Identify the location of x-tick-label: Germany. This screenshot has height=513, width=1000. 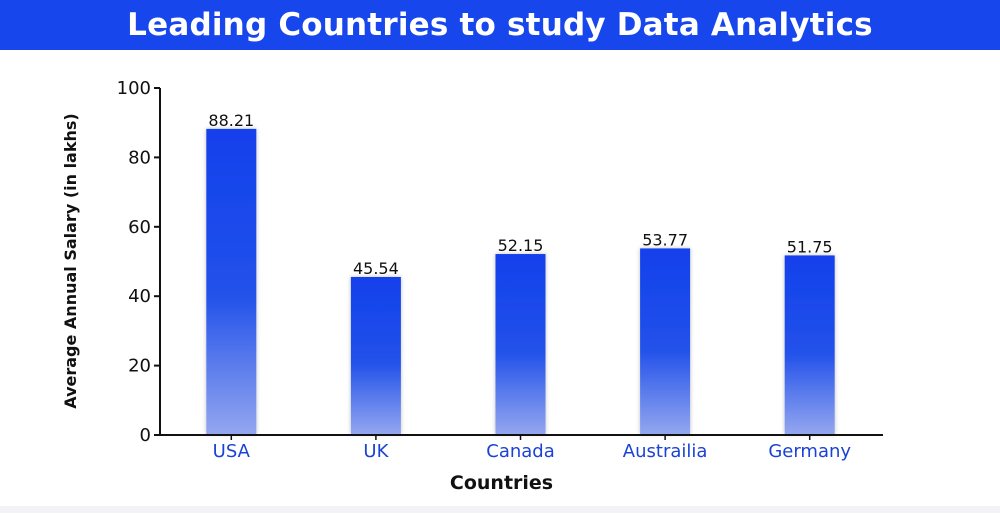
(809, 451).